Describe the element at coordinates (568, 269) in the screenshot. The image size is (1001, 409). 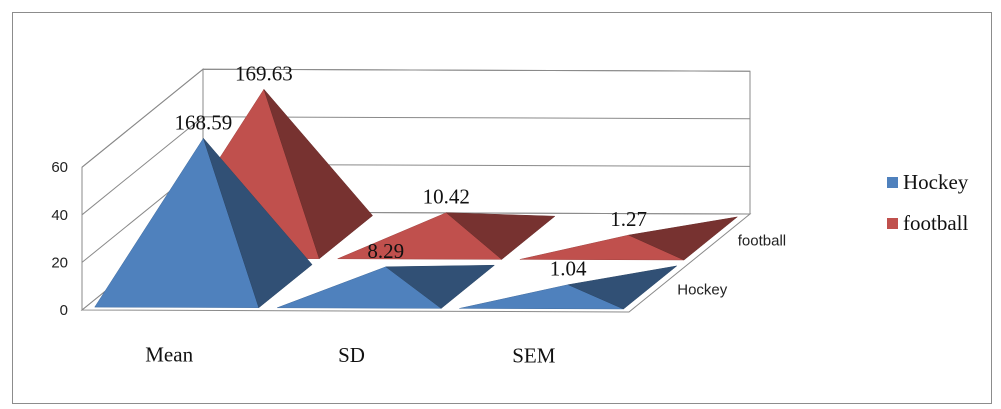
I see `pyramid-hockey-sem-data-label: 1.04` at that location.